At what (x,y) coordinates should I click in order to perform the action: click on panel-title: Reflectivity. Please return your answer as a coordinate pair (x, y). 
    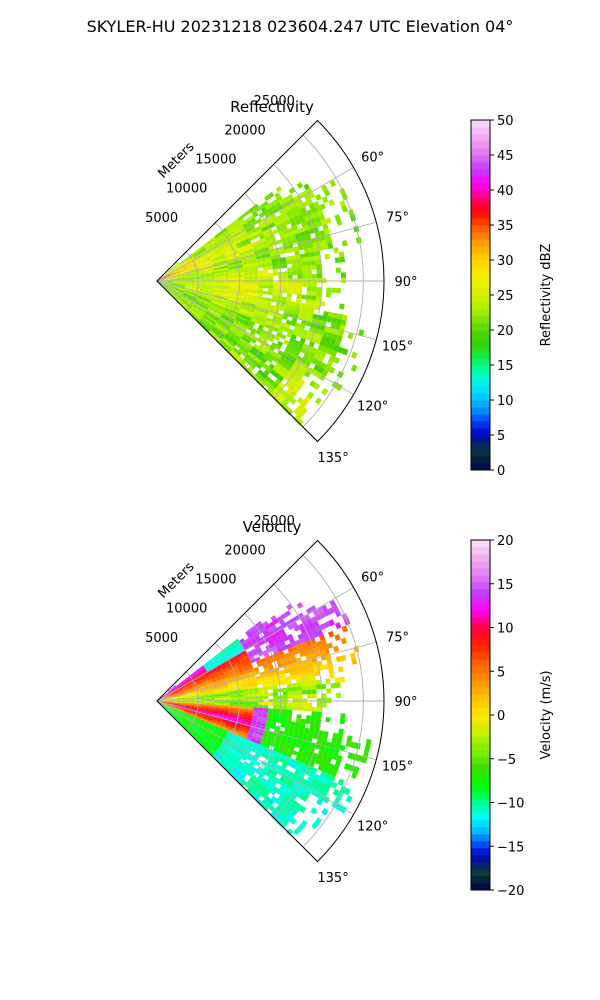
    Looking at the image, I should click on (272, 107).